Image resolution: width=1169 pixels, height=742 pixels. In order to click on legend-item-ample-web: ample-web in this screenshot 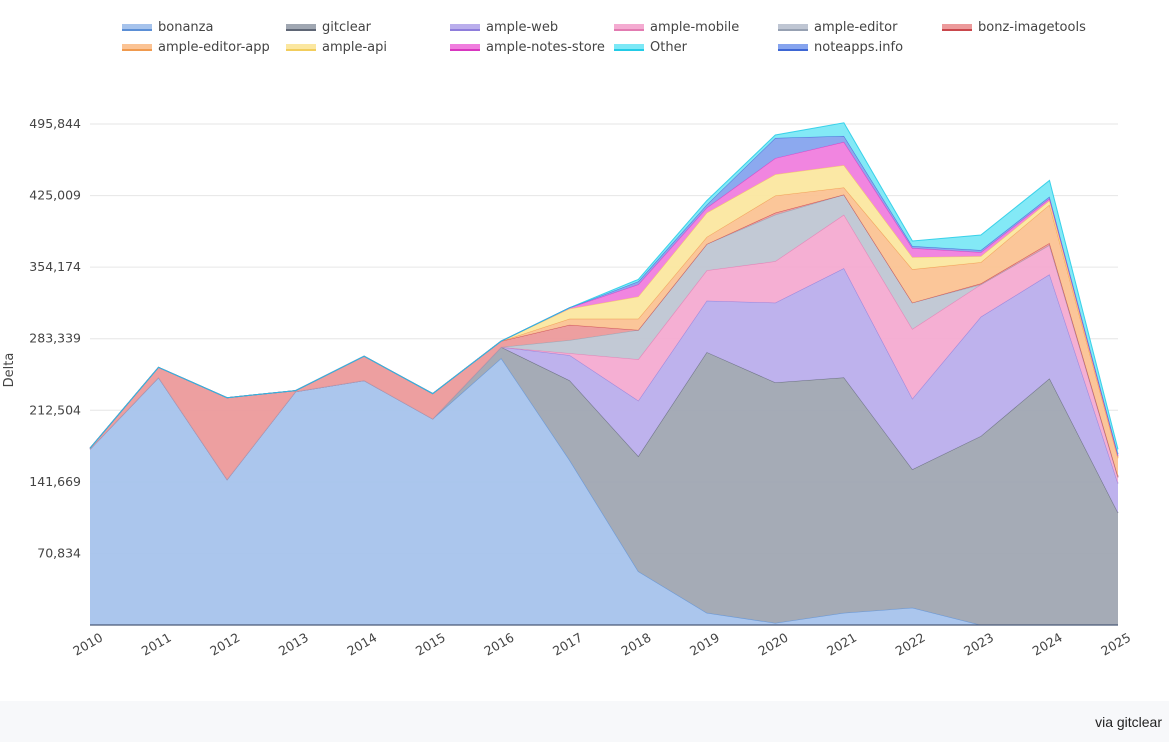, I will do `click(504, 27)`.